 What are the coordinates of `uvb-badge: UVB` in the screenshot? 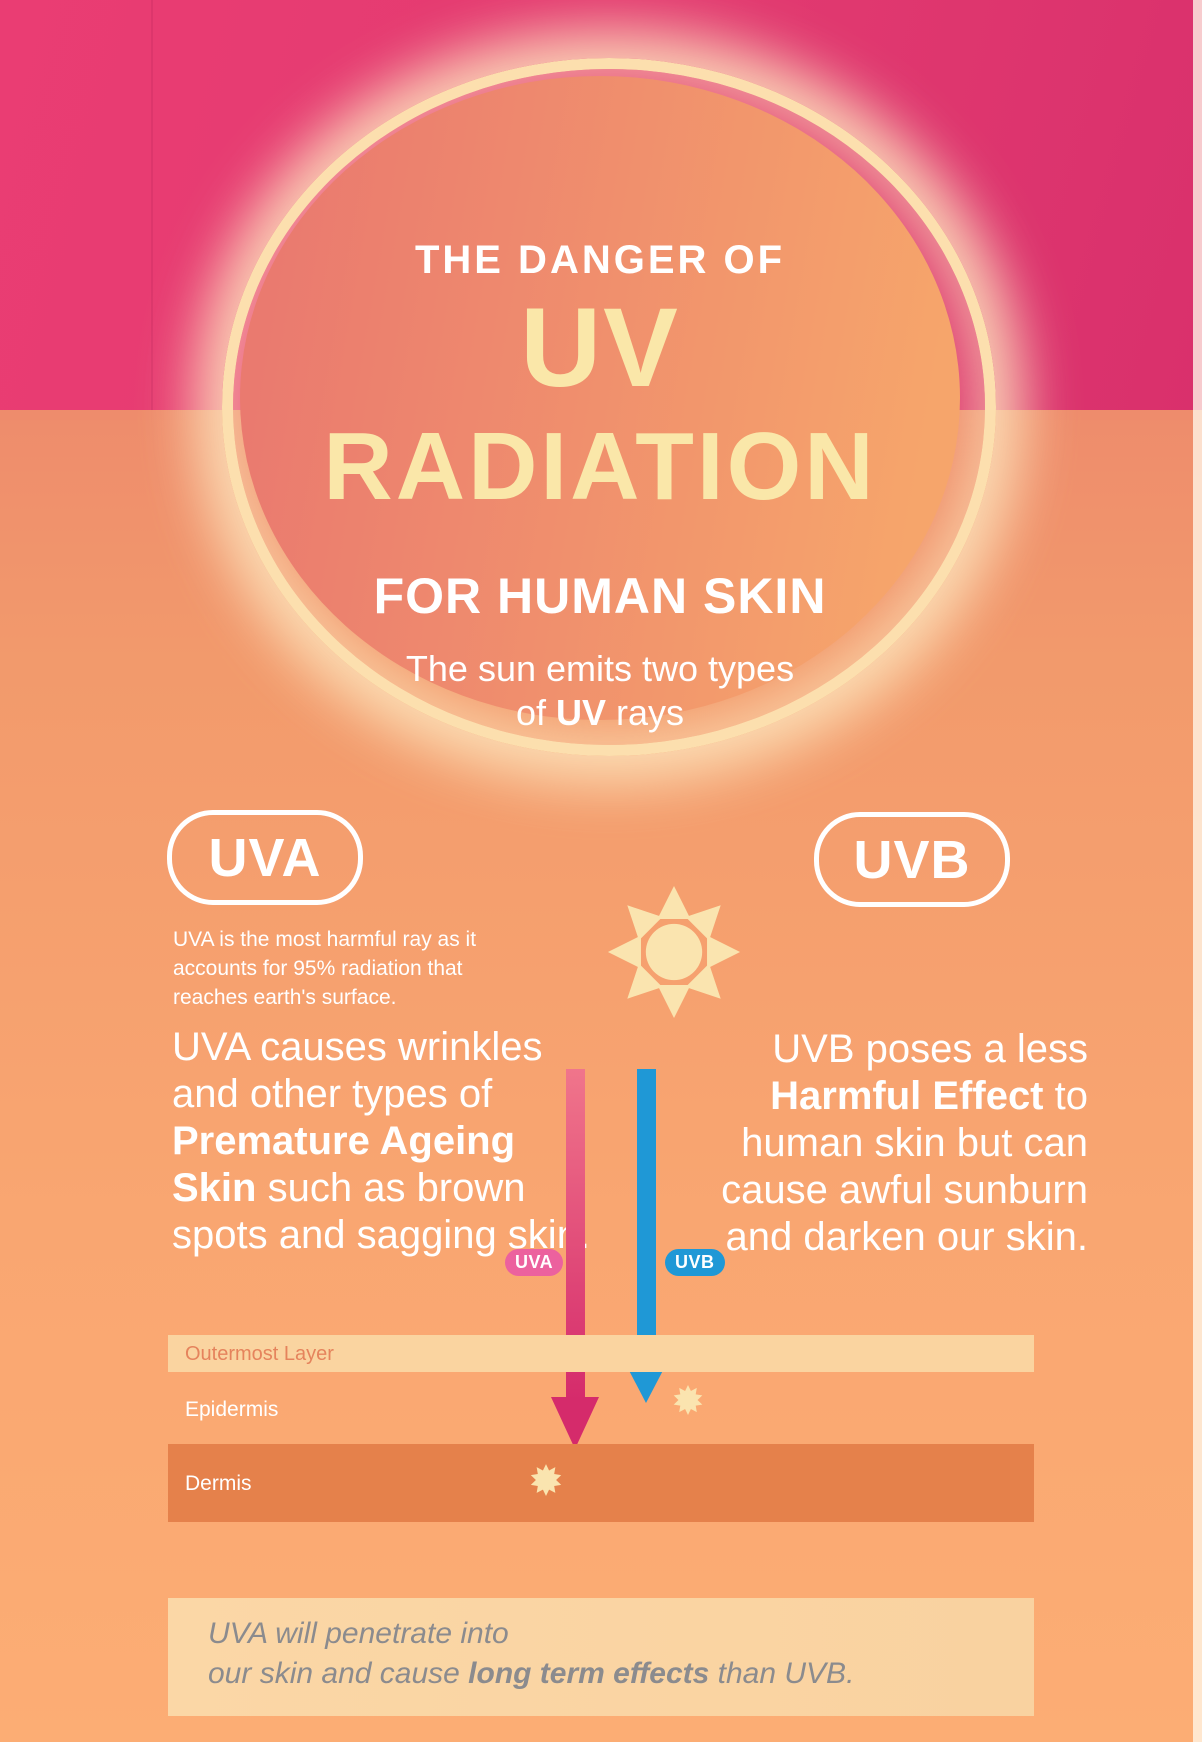 It's located at (912, 859).